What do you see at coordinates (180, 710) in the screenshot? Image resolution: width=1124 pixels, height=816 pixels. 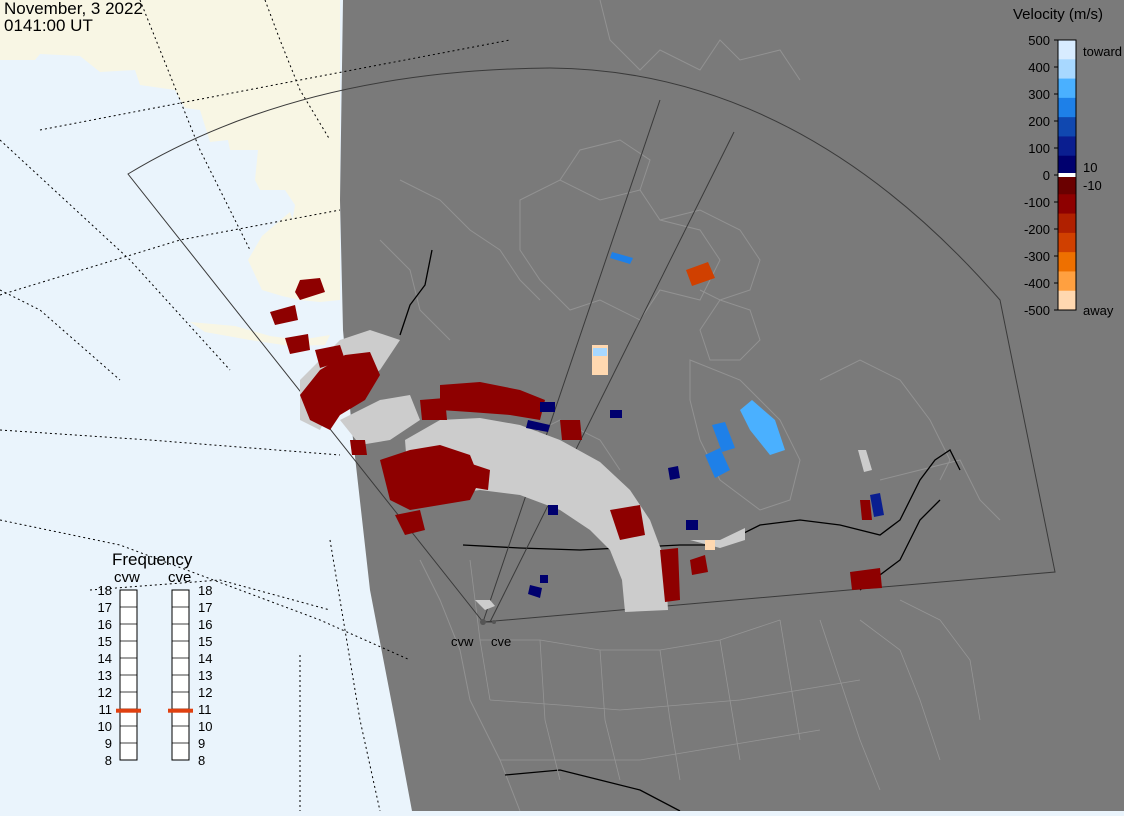 I see `frequency-marker-cve` at bounding box center [180, 710].